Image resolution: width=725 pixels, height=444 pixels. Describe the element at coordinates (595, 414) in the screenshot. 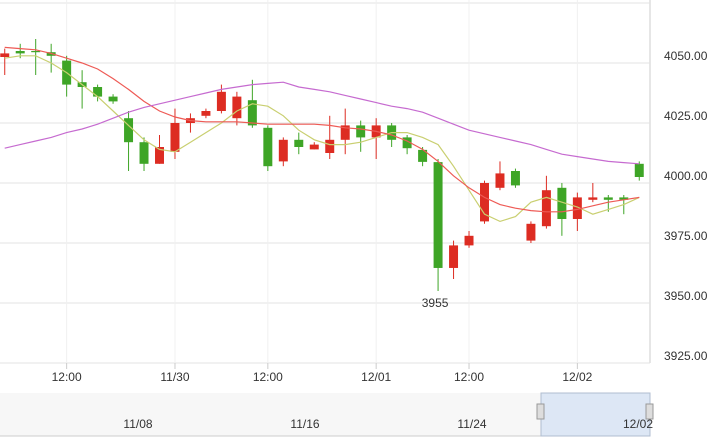

I see `navigator-selection` at that location.